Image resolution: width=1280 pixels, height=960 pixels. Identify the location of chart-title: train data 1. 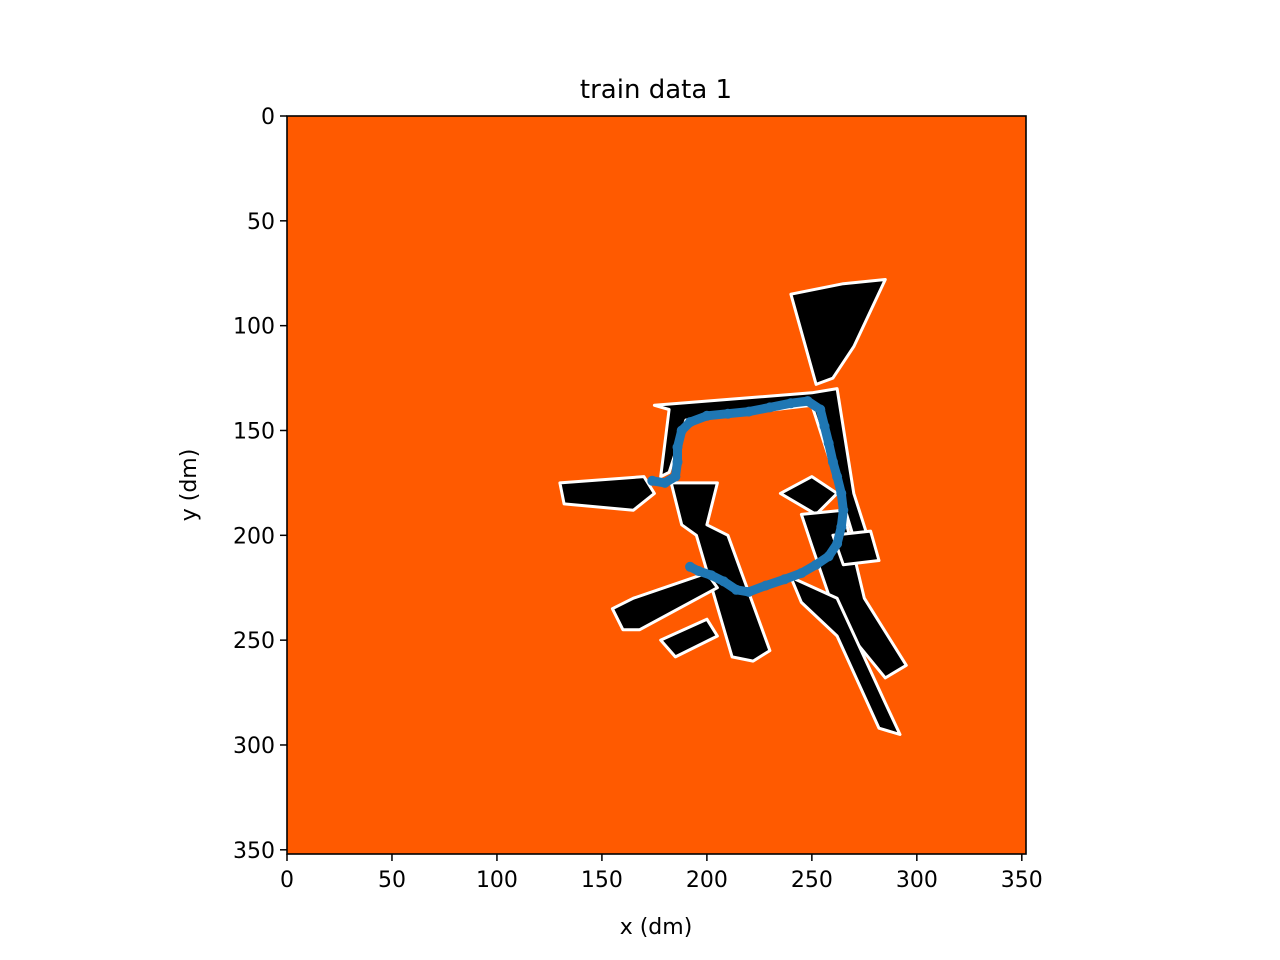
(656, 90).